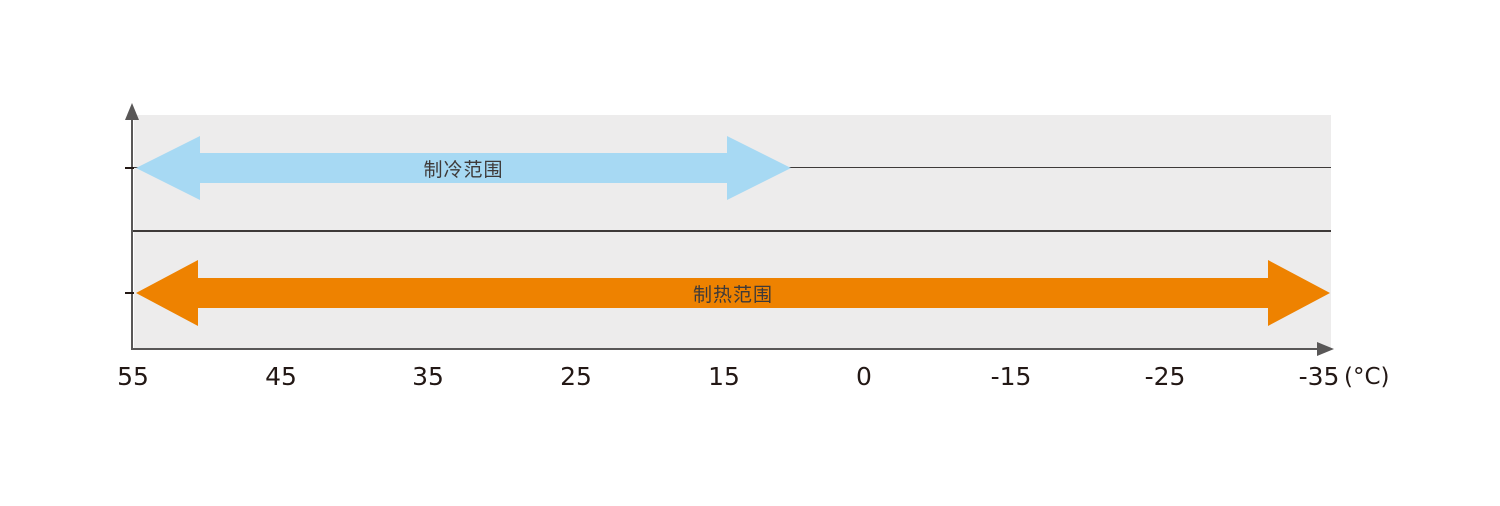 Image resolution: width=1500 pixels, height=506 pixels. I want to click on x-axis-line, so click(724, 349).